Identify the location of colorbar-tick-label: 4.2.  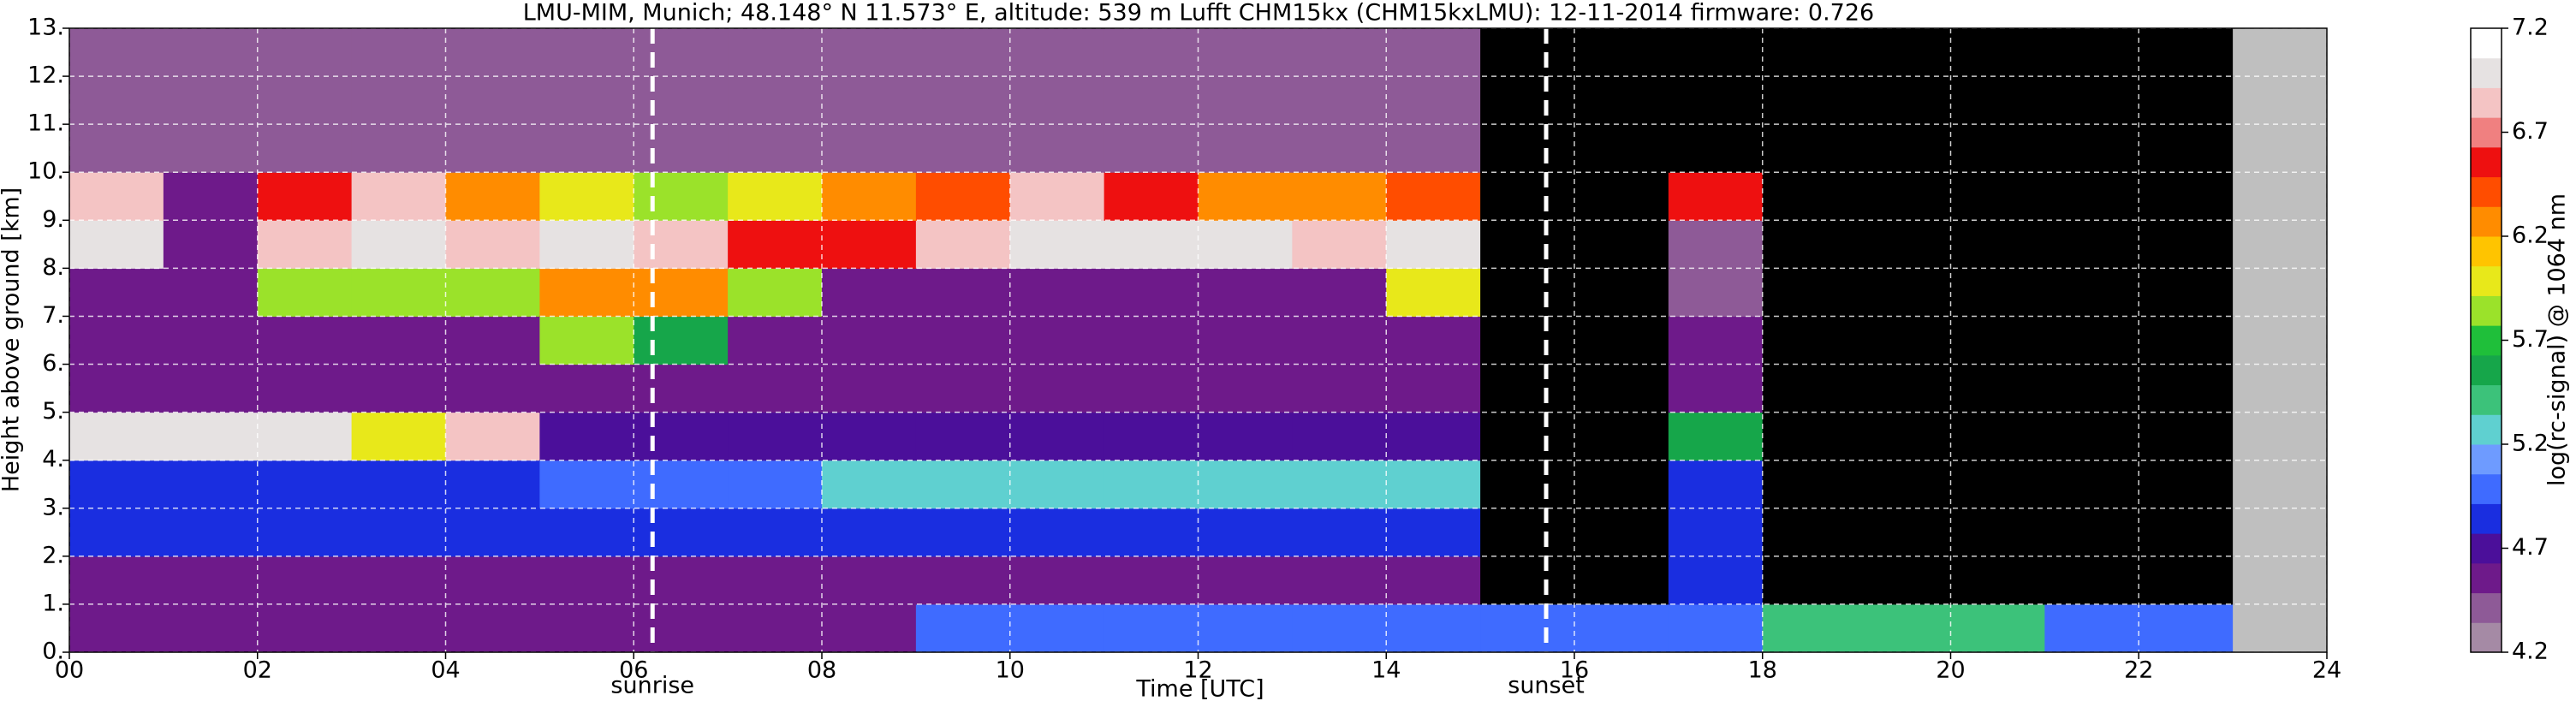
(2531, 652).